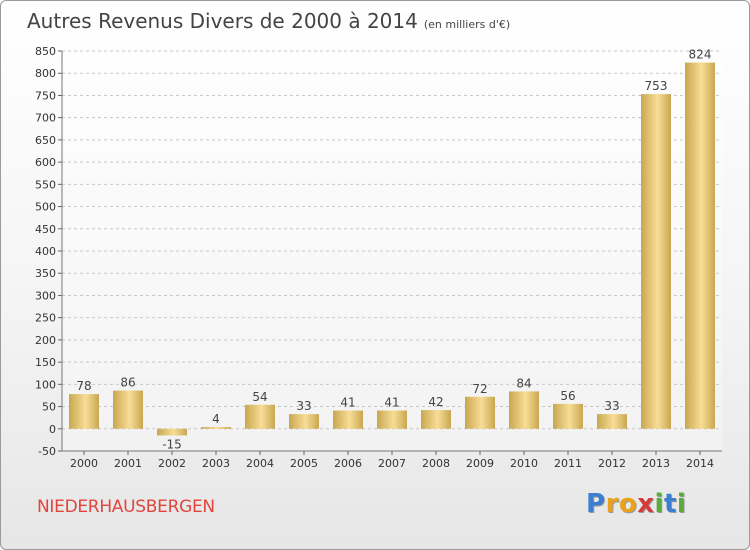  What do you see at coordinates (612, 421) in the screenshot?
I see `bar-2012` at bounding box center [612, 421].